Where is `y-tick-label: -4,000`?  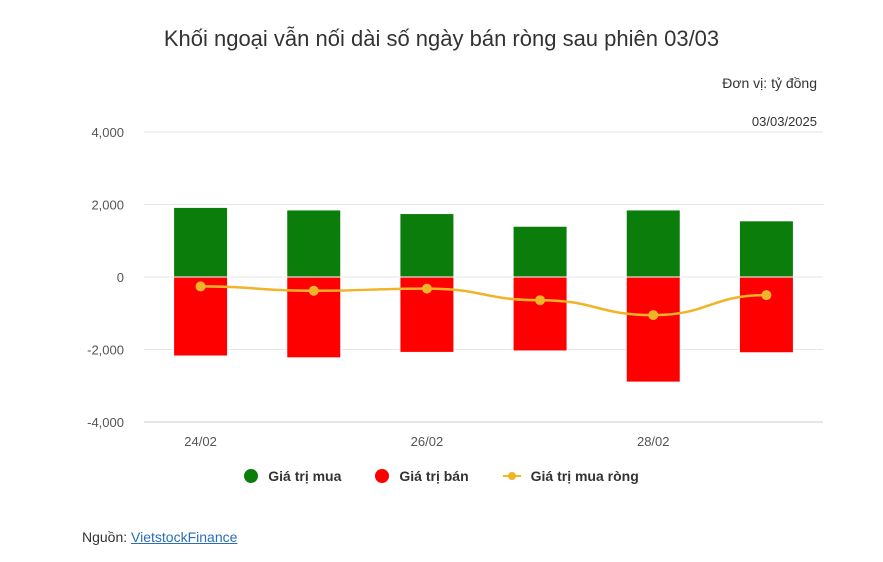 y-tick-label: -4,000 is located at coordinates (105, 422).